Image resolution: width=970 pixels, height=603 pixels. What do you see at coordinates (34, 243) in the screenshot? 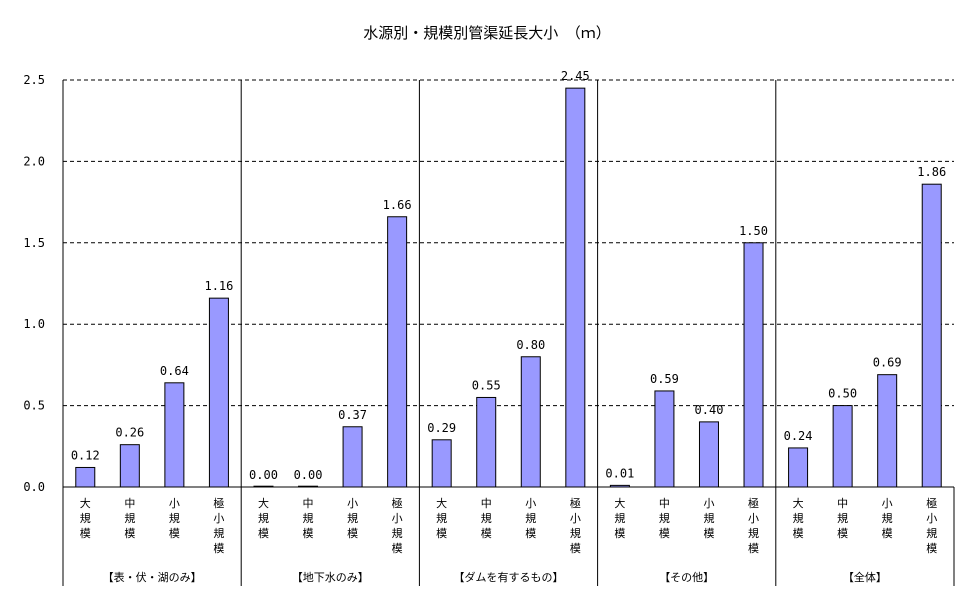
I see `y-tick-label: 1.5` at bounding box center [34, 243].